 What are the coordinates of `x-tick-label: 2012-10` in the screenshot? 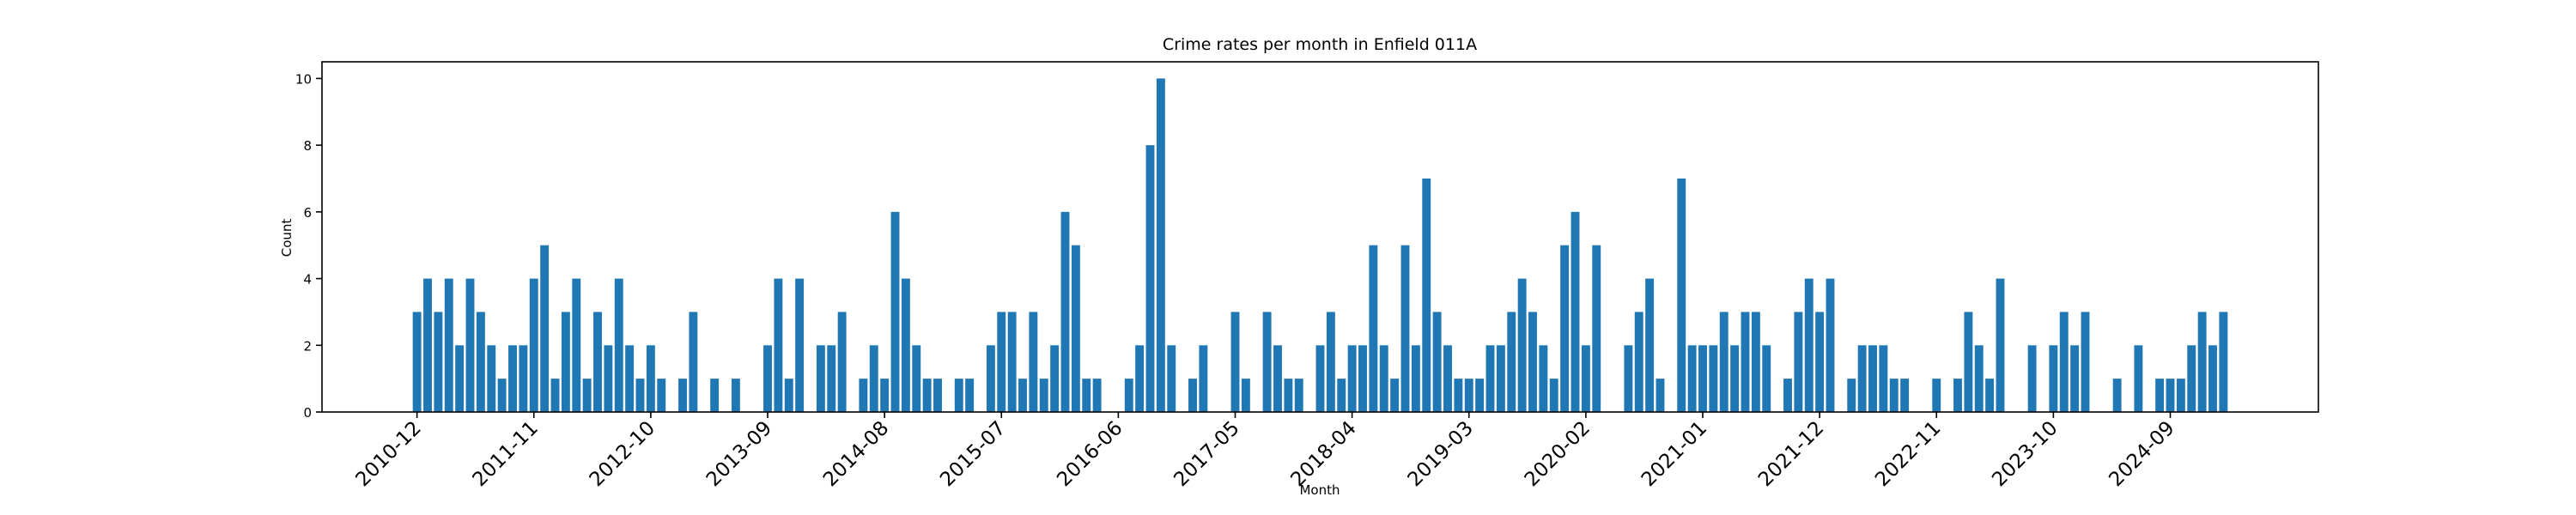 It's located at (622, 454).